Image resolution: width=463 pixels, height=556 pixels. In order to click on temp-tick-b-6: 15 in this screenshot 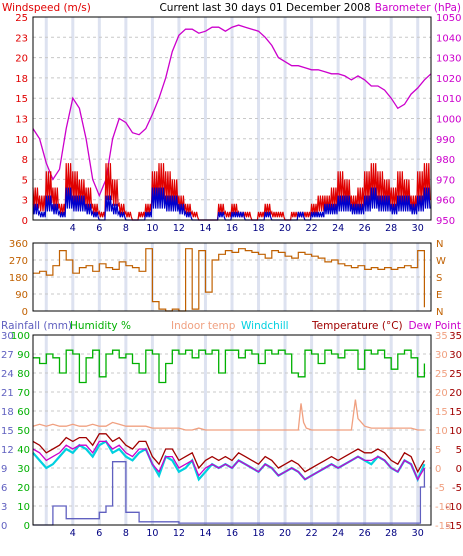, I will do `click(455, 412)`.